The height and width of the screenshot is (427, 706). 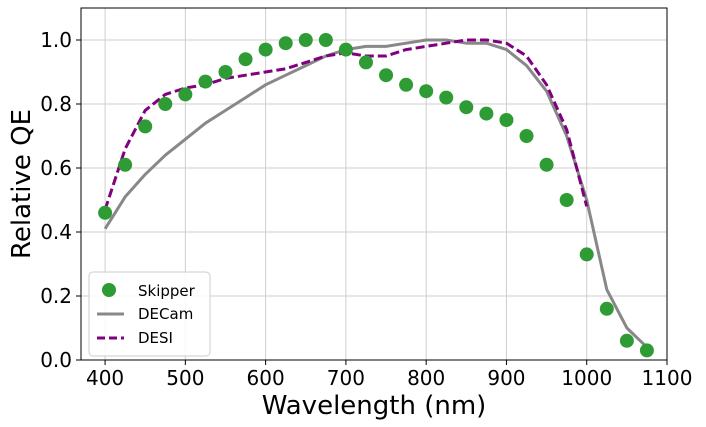 What do you see at coordinates (185, 378) in the screenshot?
I see `x-tick-label: 500` at bounding box center [185, 378].